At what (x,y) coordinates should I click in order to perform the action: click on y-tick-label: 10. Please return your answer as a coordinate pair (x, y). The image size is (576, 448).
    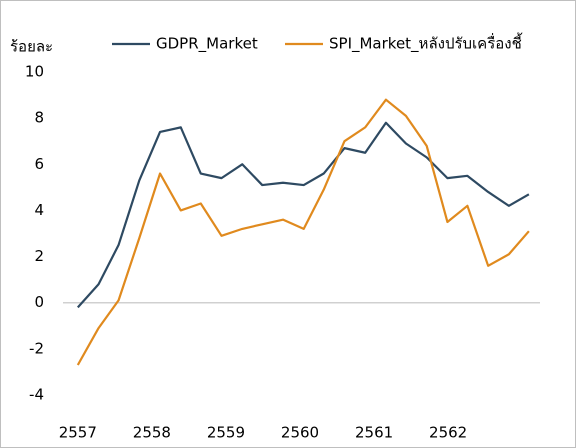
    Looking at the image, I should click on (34, 72).